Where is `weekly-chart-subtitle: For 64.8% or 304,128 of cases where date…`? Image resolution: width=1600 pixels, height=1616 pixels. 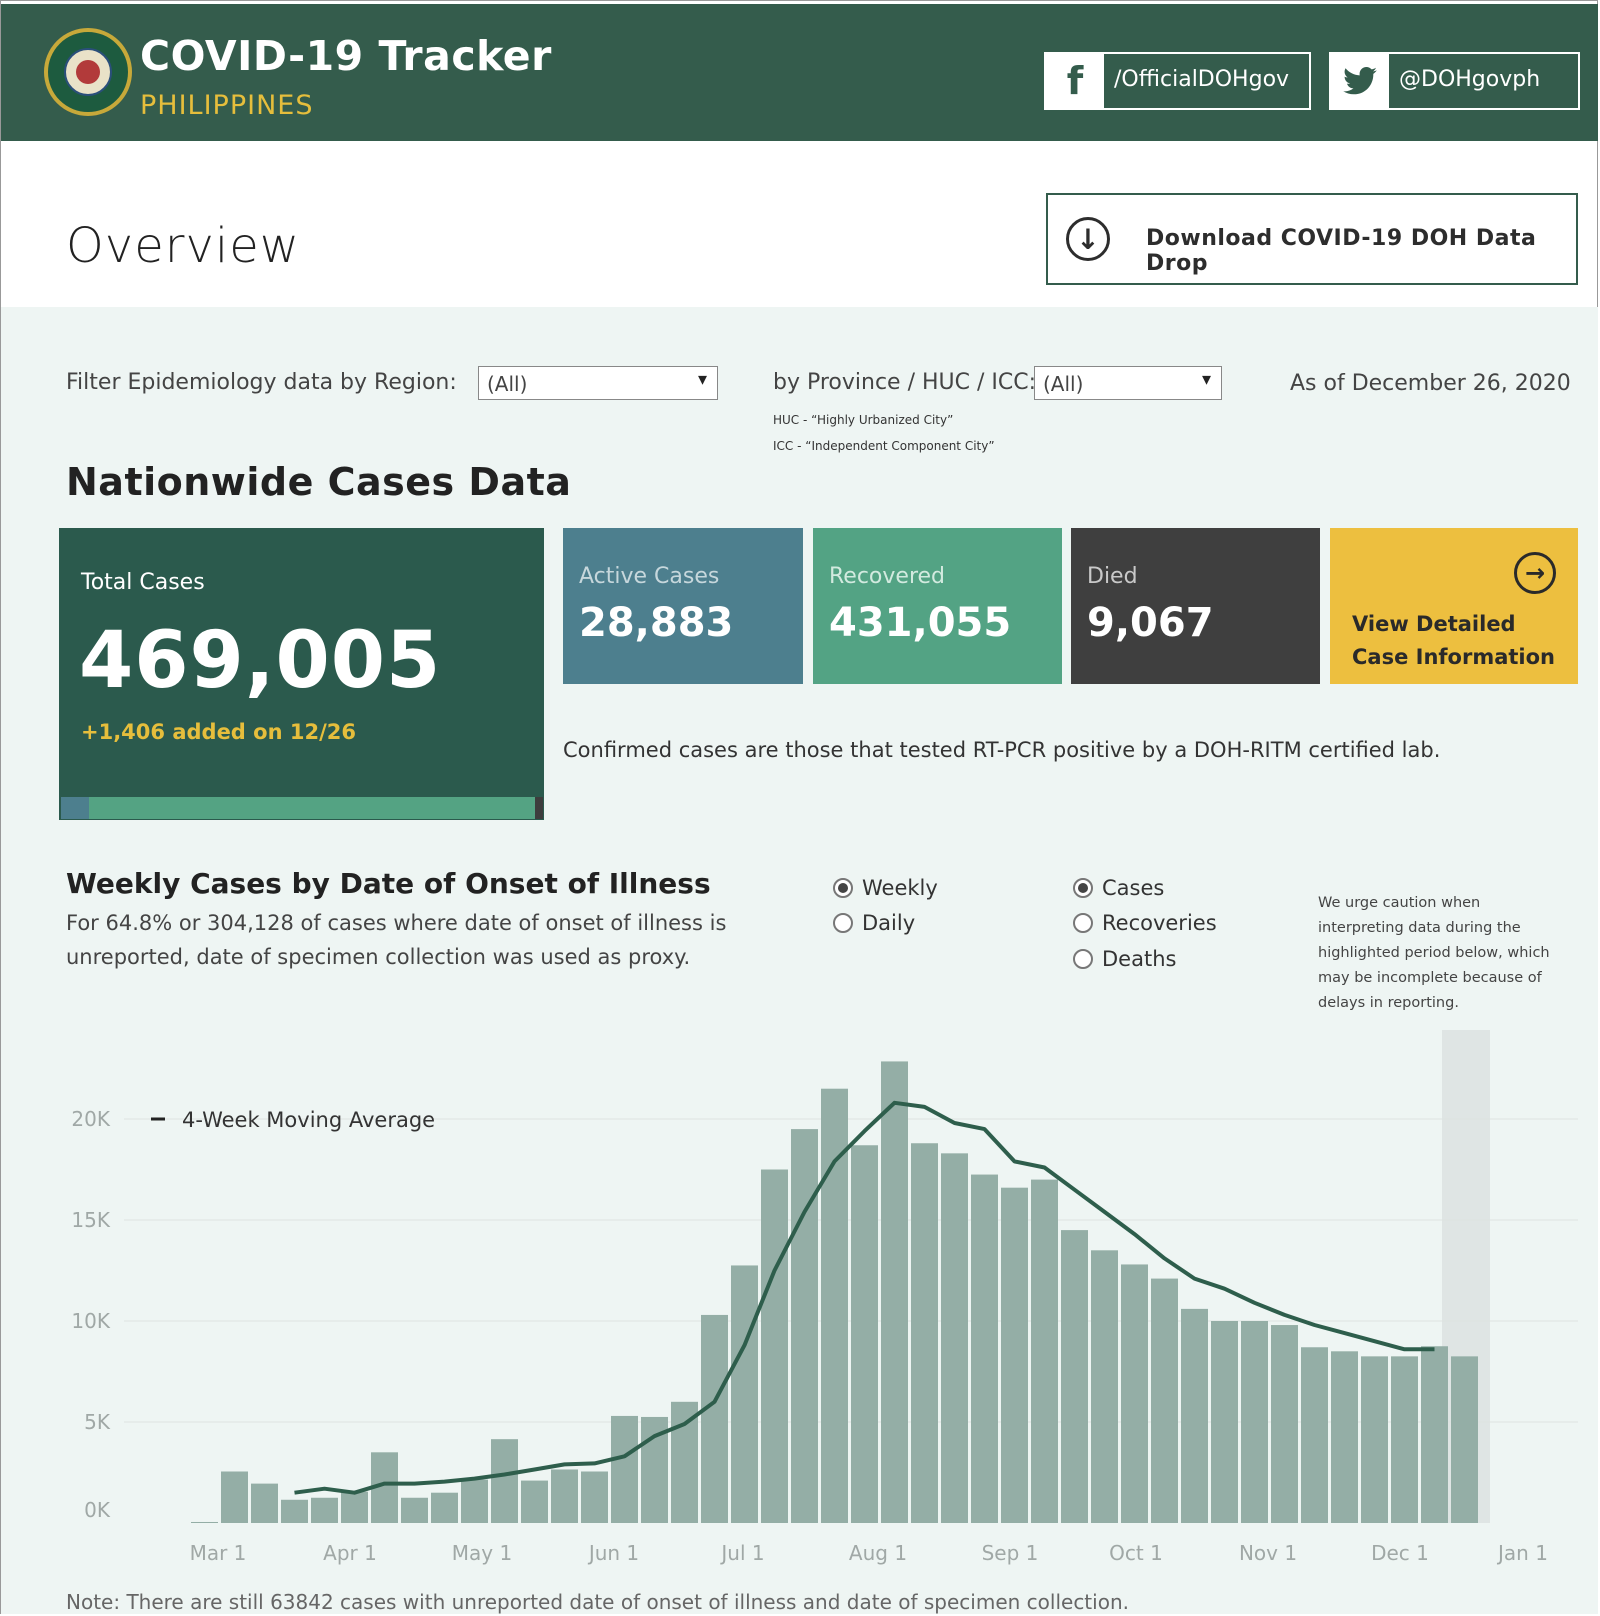
weekly-chart-subtitle: For 64.8% or 304,128 of cases where date… is located at coordinates (436, 940).